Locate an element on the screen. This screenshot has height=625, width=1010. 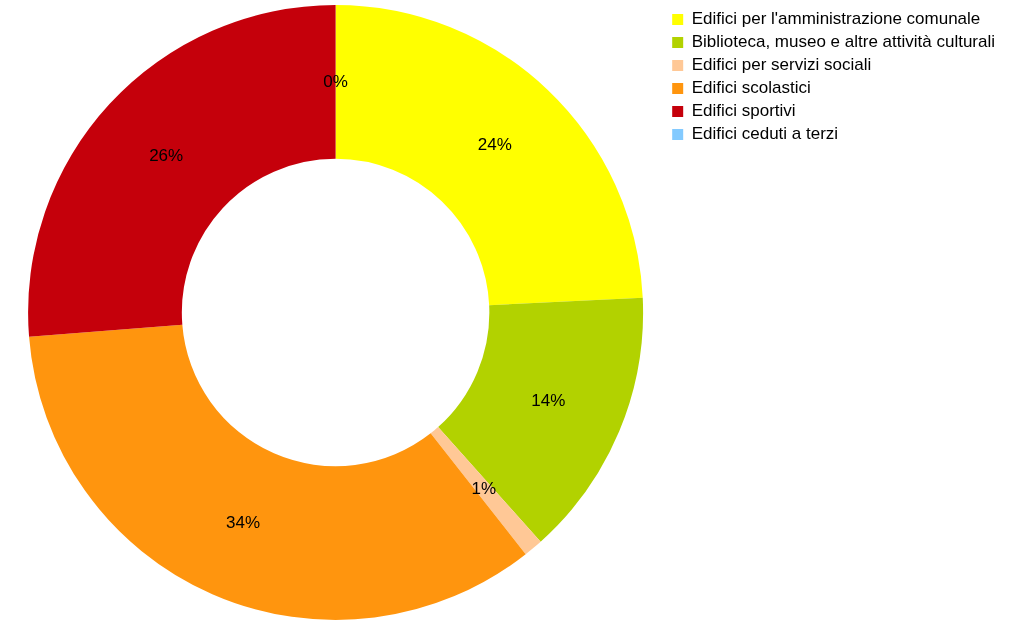
data-label: 14% is located at coordinates (548, 401).